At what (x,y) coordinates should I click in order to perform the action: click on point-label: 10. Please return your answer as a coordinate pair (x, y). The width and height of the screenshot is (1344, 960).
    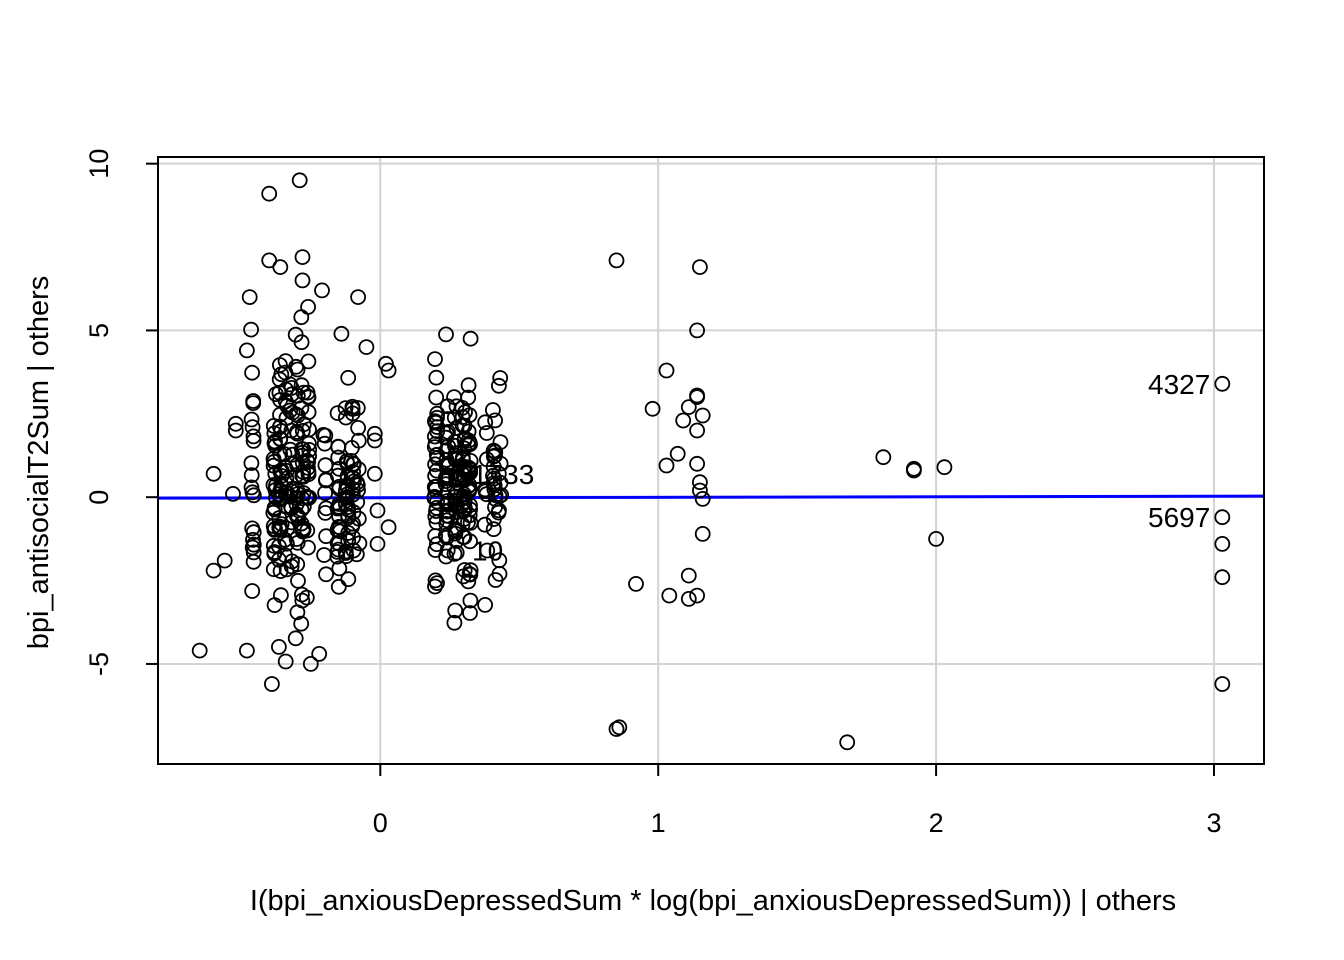
    Looking at the image, I should click on (487, 551).